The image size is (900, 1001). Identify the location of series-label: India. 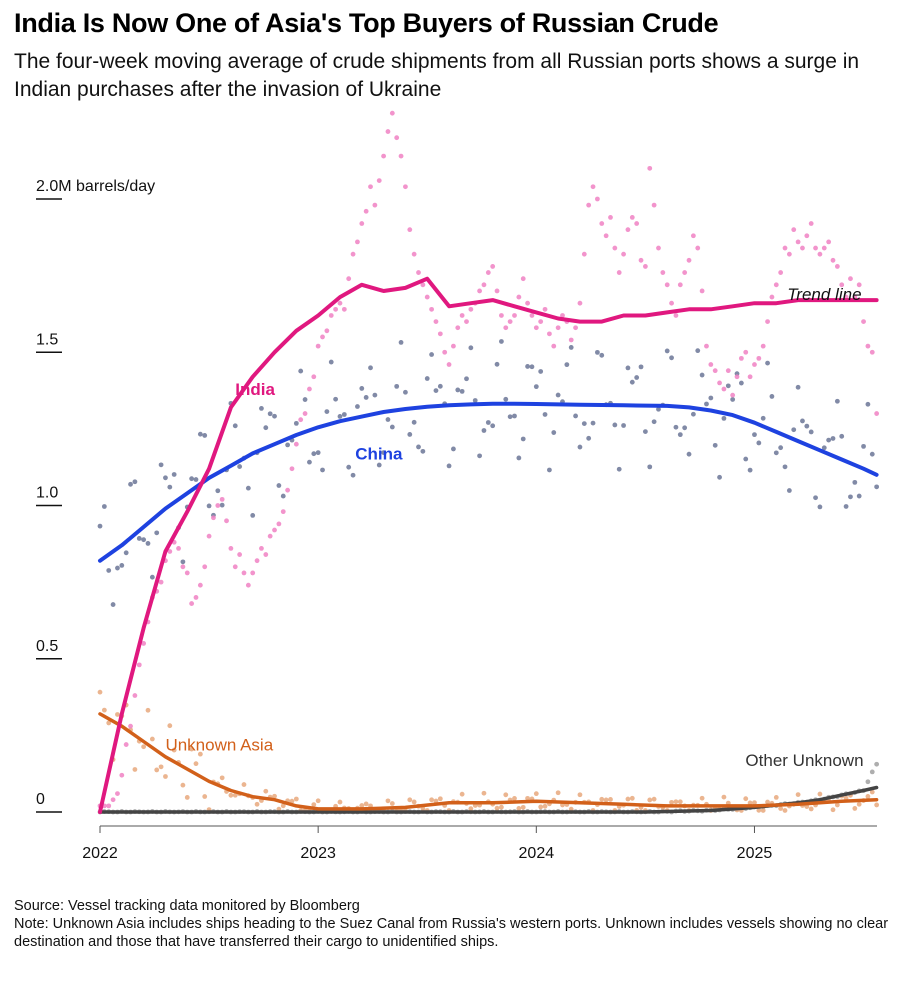
(255, 389).